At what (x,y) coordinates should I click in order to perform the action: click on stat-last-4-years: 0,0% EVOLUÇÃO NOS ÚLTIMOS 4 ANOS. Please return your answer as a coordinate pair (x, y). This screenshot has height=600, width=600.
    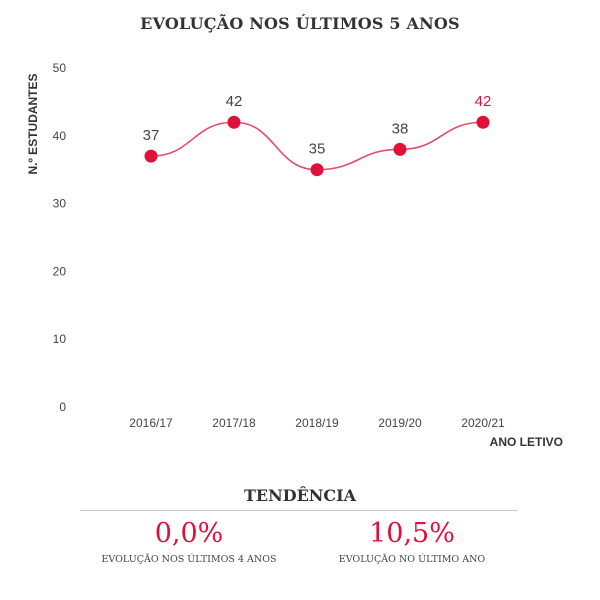
    Looking at the image, I should click on (189, 541).